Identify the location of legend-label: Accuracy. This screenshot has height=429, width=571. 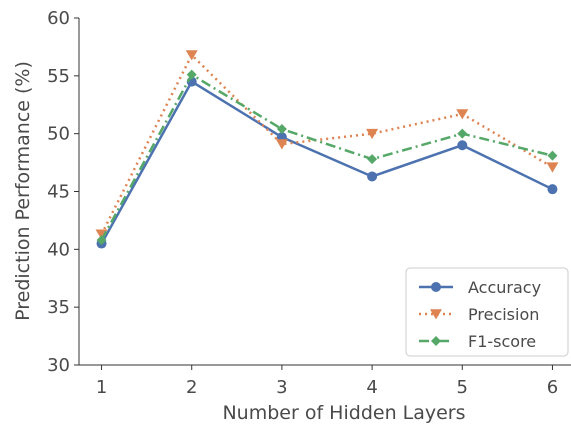
(504, 287).